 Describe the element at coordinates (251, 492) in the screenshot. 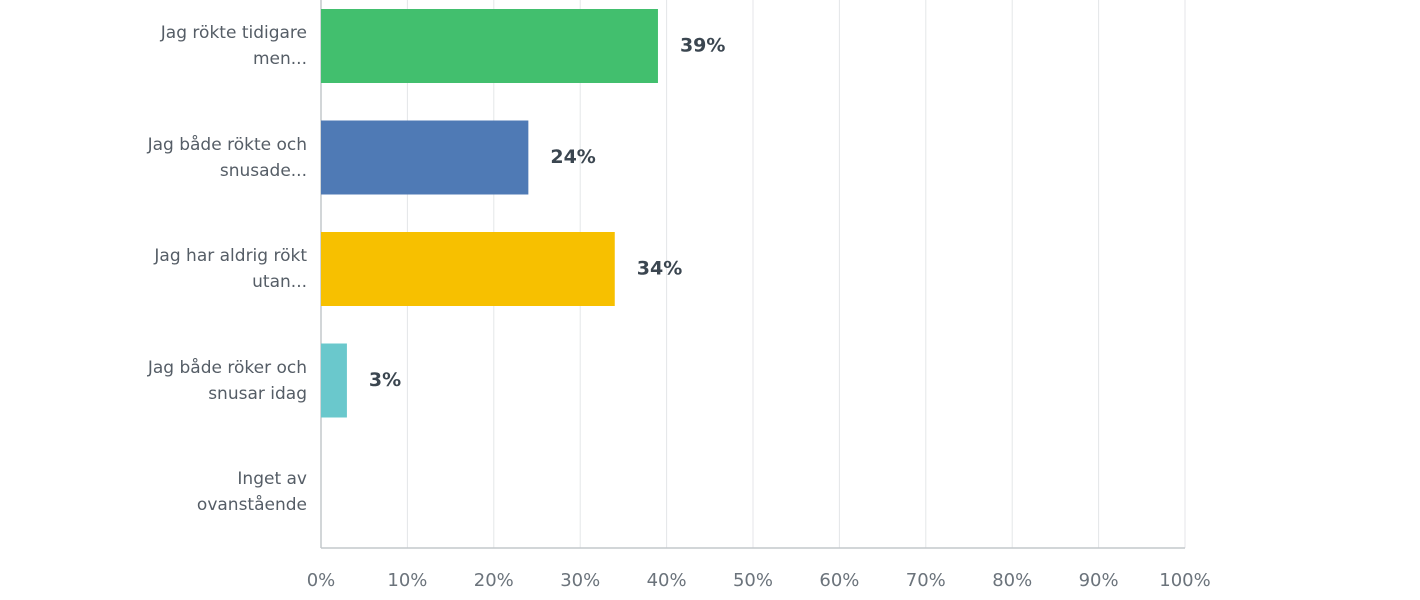

I see `category-label: Inget av ovanstående` at that location.